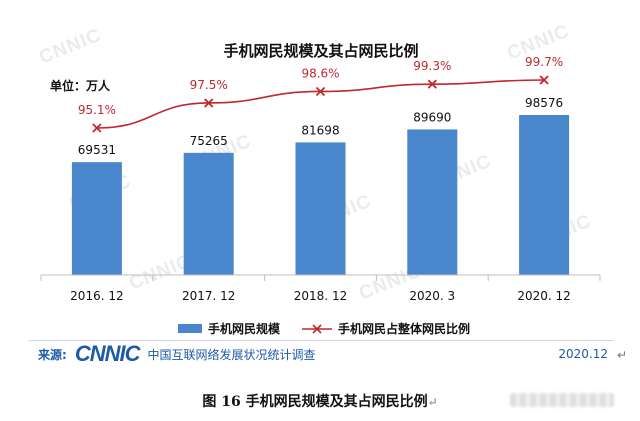  Describe the element at coordinates (97, 110) in the screenshot. I see `ratio-value-label: 95.1%` at that location.